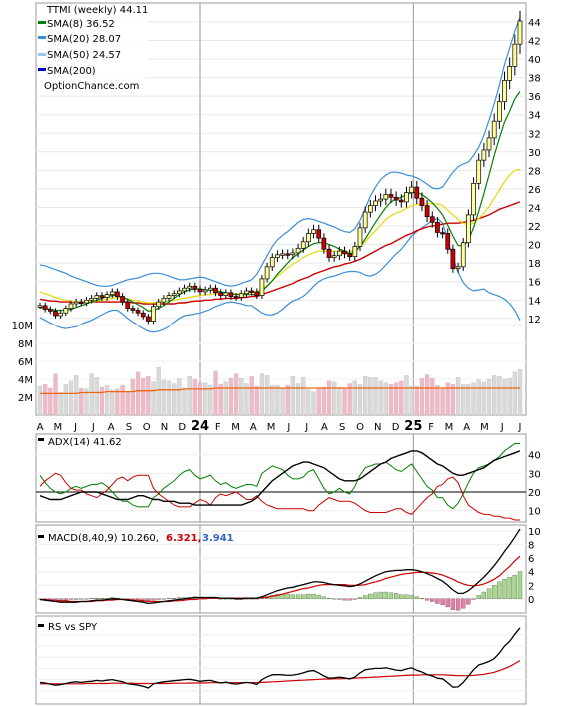 This screenshot has width=566, height=706. What do you see at coordinates (360, 427) in the screenshot?
I see `month-tick-label: O` at bounding box center [360, 427].